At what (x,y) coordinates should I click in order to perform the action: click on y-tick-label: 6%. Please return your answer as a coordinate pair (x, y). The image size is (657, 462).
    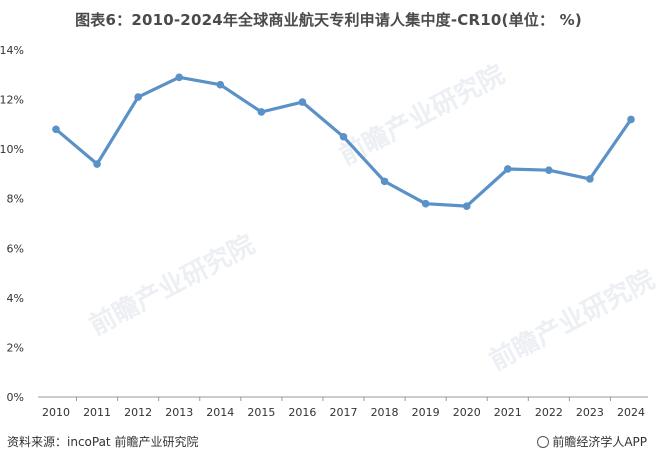
    Looking at the image, I should click on (15, 248).